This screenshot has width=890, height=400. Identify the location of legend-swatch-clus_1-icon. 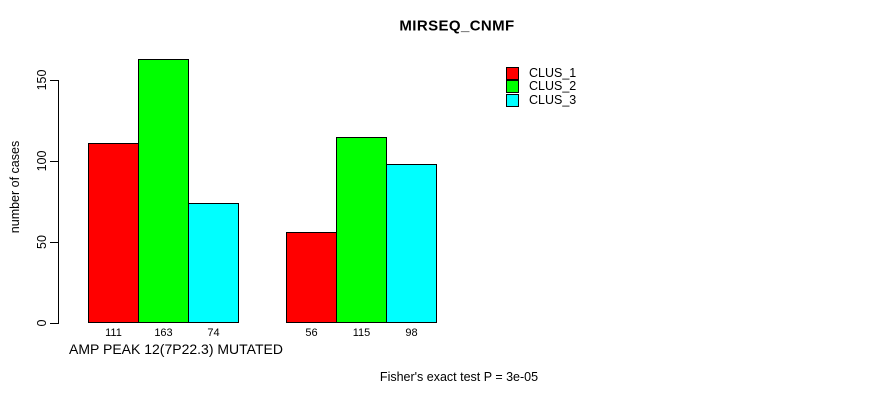
(512, 73).